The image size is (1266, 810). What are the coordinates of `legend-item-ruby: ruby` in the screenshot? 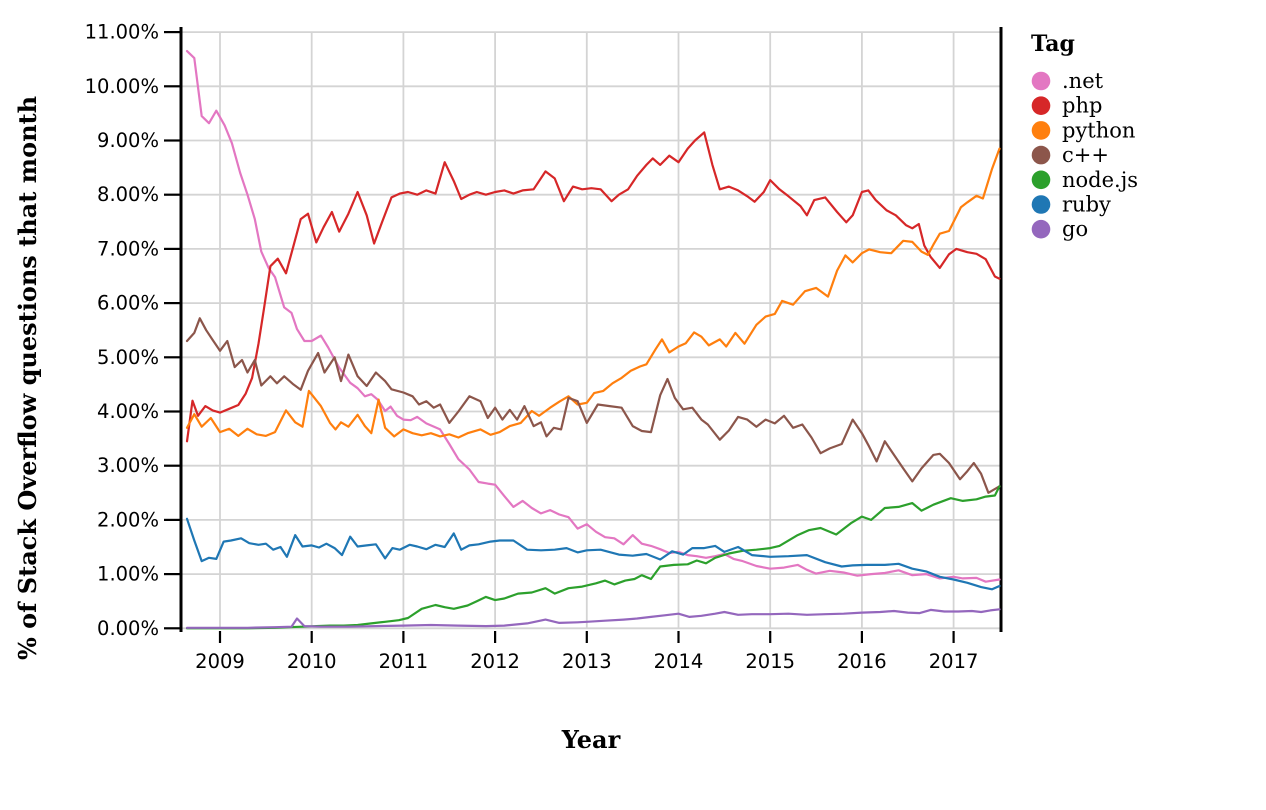 It's located at (1071, 205).